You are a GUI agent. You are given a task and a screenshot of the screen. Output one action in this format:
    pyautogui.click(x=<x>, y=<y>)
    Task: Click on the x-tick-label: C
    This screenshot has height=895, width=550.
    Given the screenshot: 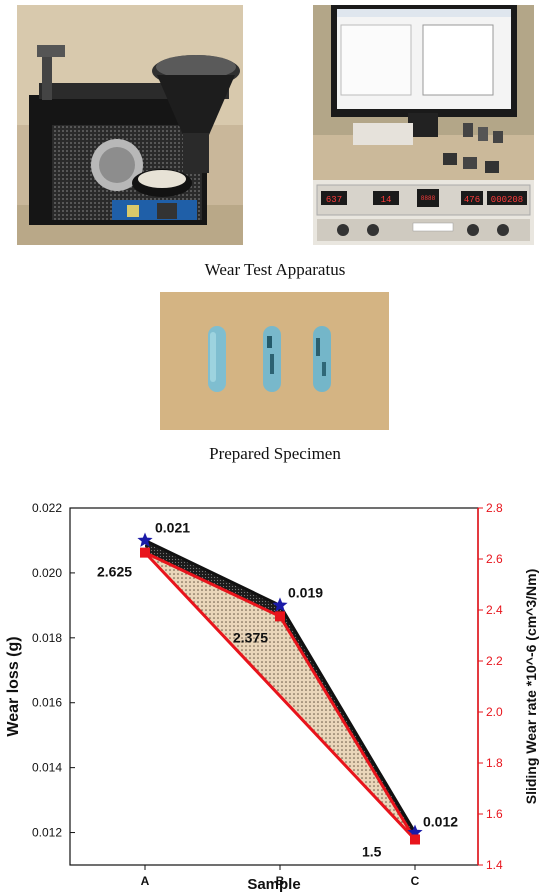 What is the action you would take?
    pyautogui.click(x=415, y=881)
    